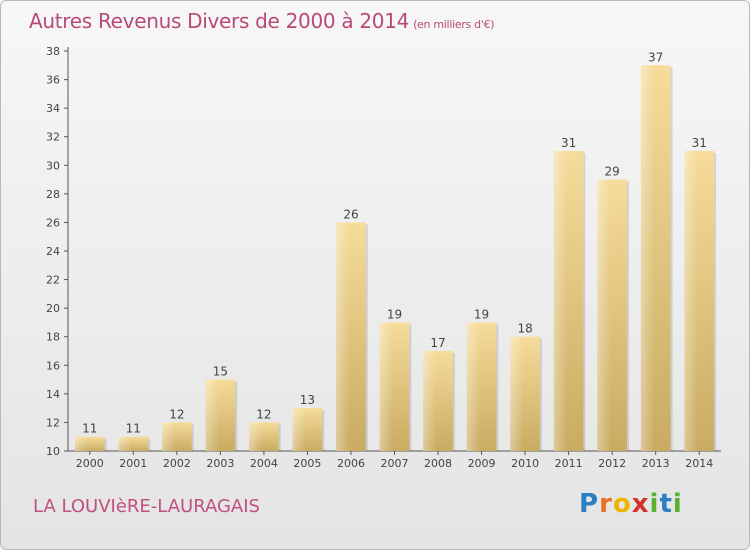 This screenshot has width=750, height=550. I want to click on y-tick-label: 26, so click(53, 222).